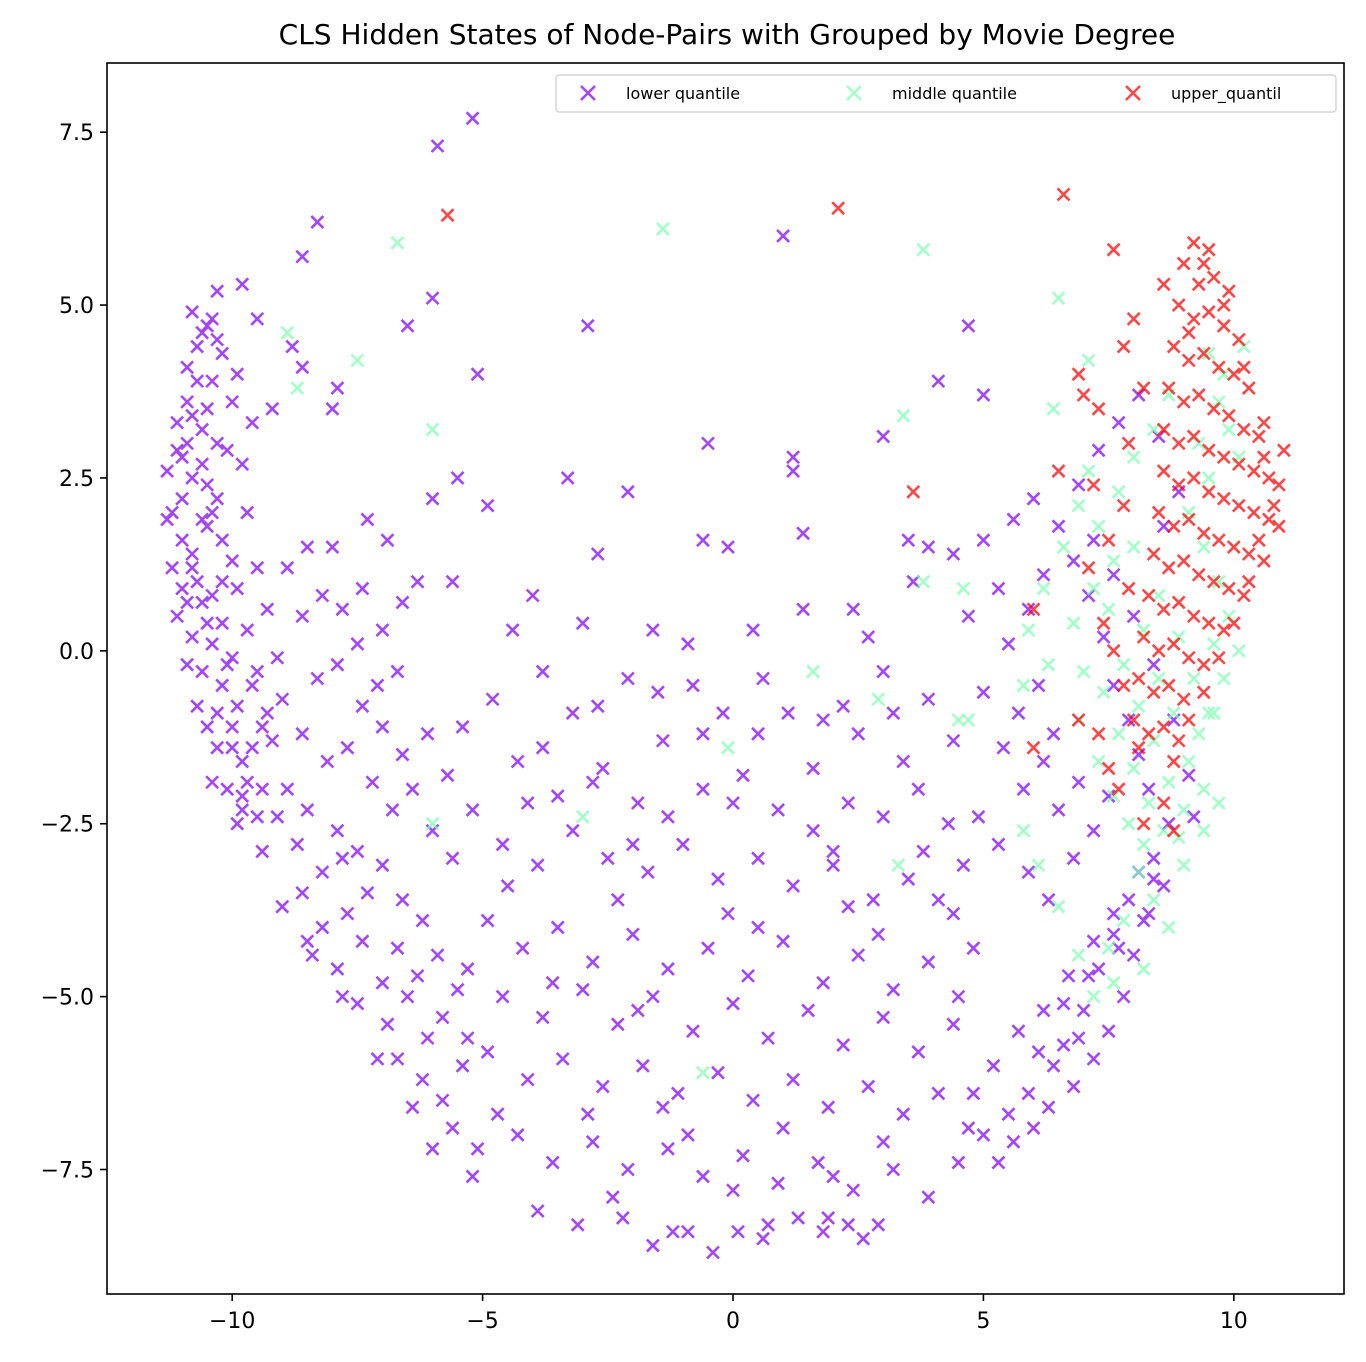  Describe the element at coordinates (67, 1171) in the screenshot. I see `y-tick-label: −7.5` at that location.